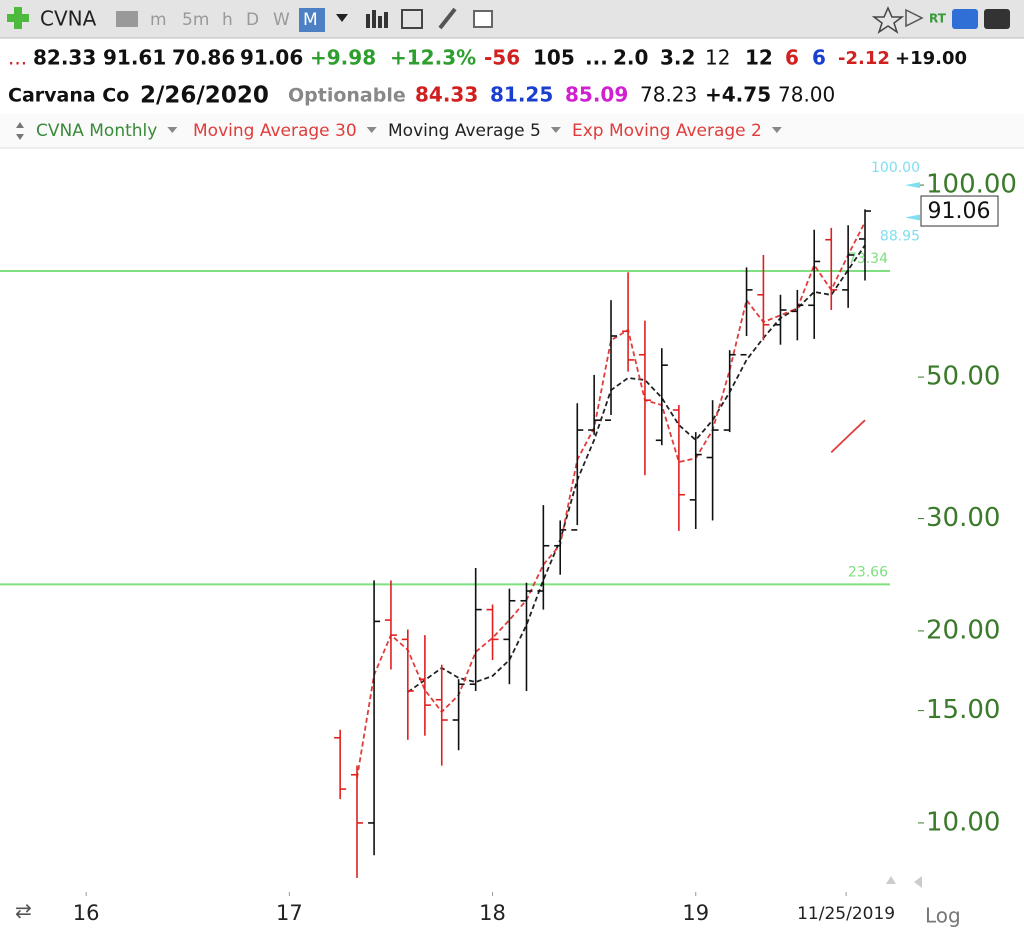 The image size is (1024, 944). I want to click on info-value: 85.09, so click(596, 95).